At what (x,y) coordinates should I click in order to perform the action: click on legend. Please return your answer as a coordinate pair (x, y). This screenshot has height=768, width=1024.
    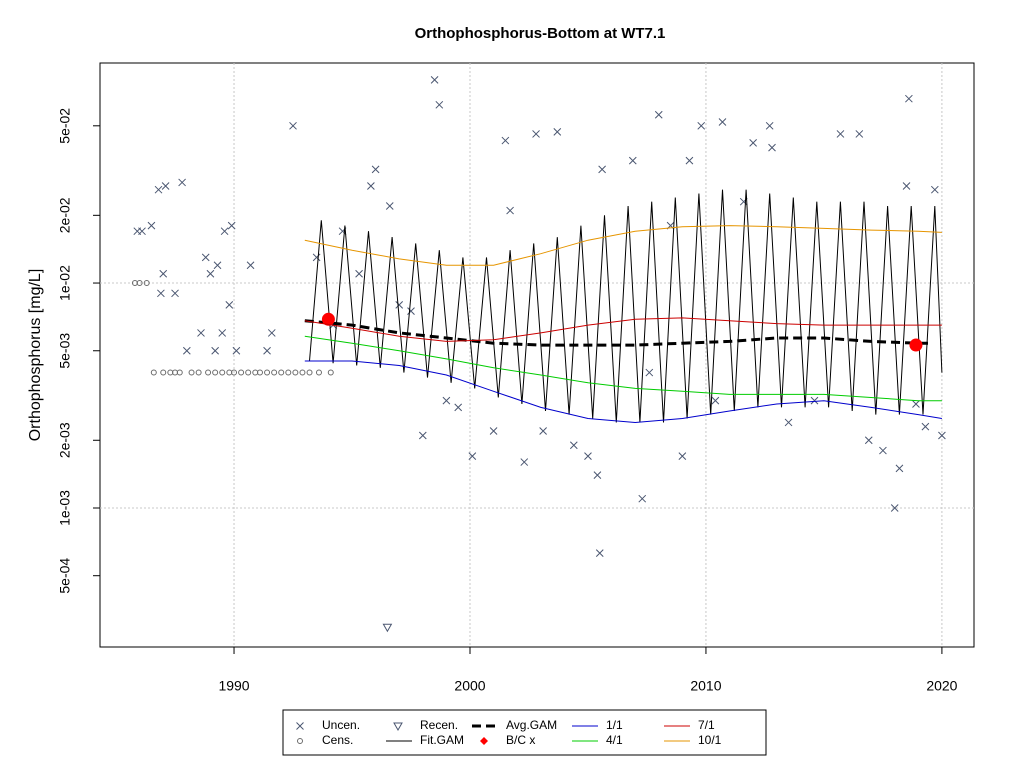
    Looking at the image, I should click on (524, 732).